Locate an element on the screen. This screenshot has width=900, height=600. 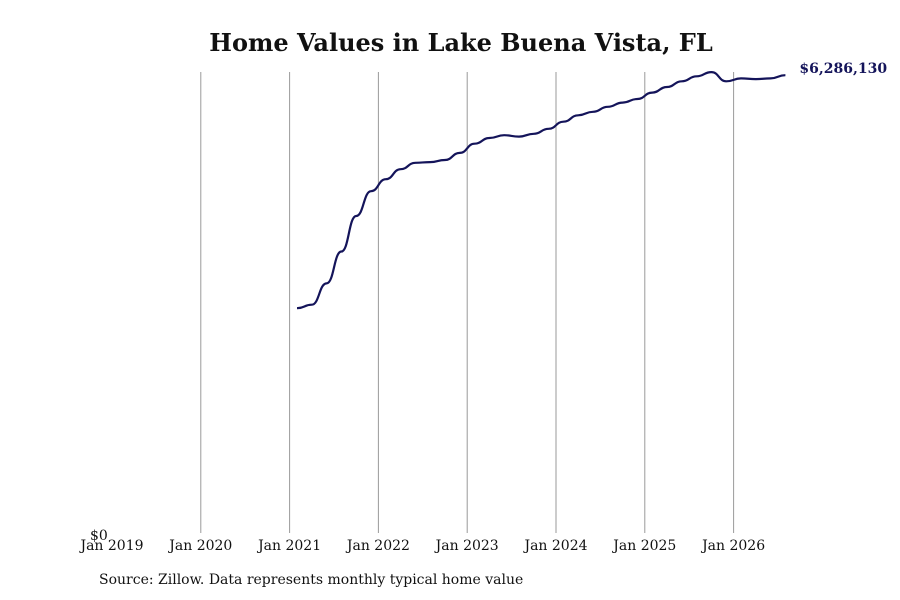
x-tick-label: Jan 2021 is located at coordinates (288, 546).